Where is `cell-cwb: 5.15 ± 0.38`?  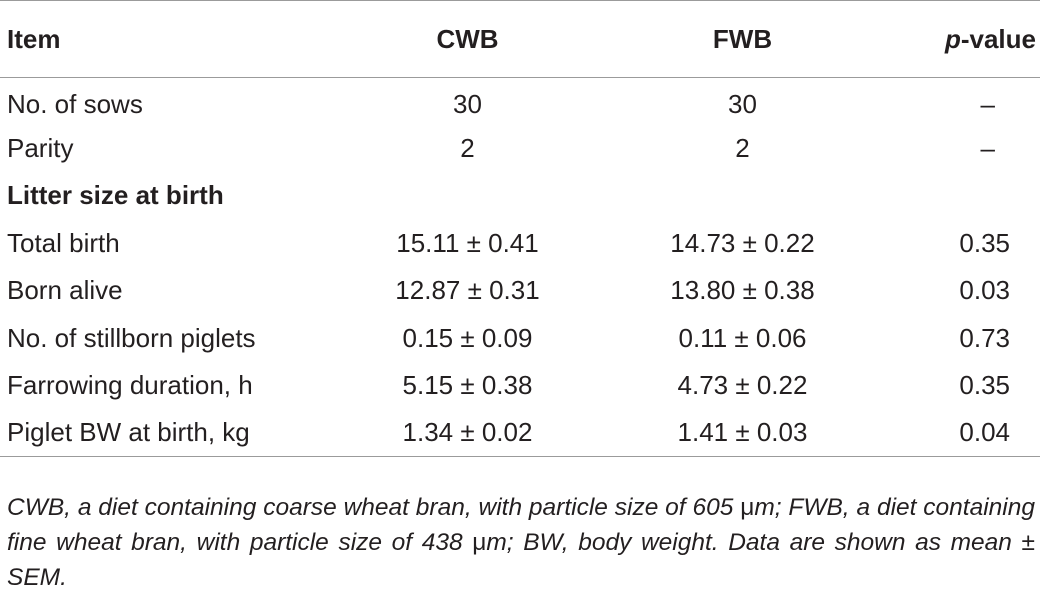
cell-cwb: 5.15 ± 0.38 is located at coordinates (467, 385).